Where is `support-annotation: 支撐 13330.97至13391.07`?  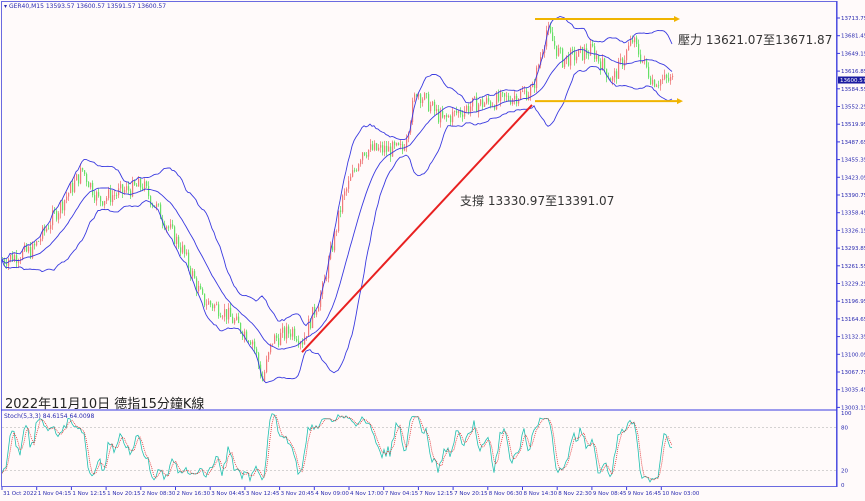
support-annotation: 支撐 13330.97至13391.07 is located at coordinates (537, 201).